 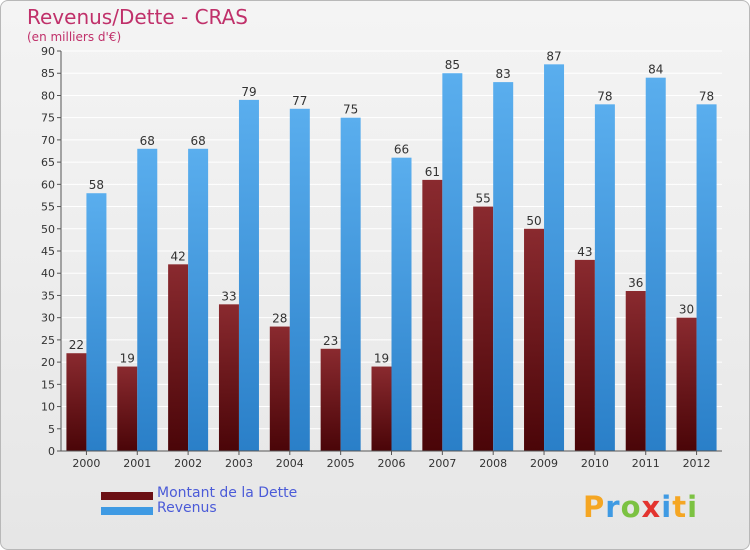 I want to click on y-tick-label: 5, so click(x=51, y=429).